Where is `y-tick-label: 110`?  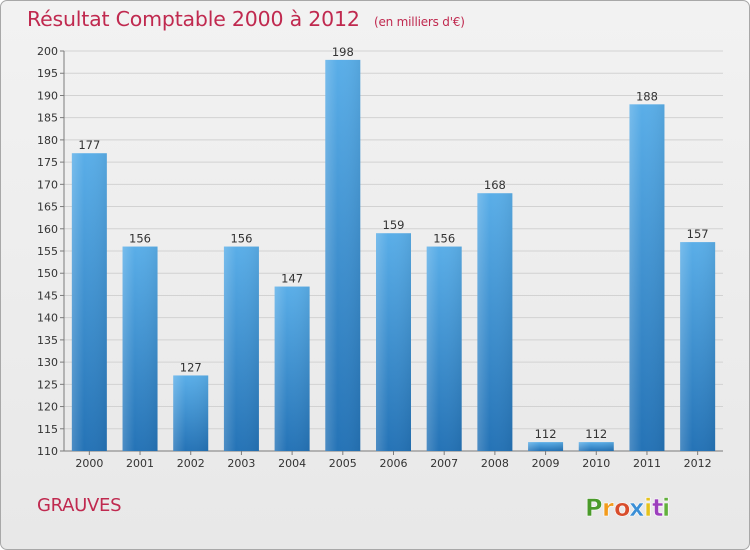
y-tick-label: 110 is located at coordinates (47, 451).